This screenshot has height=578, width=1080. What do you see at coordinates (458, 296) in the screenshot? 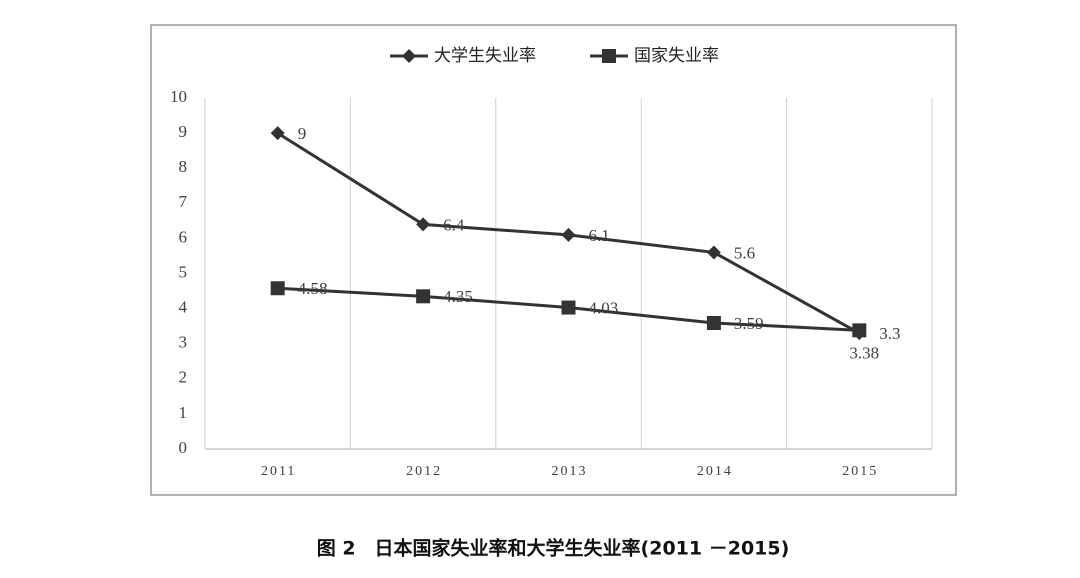
I see `data-label: 4.35` at bounding box center [458, 296].